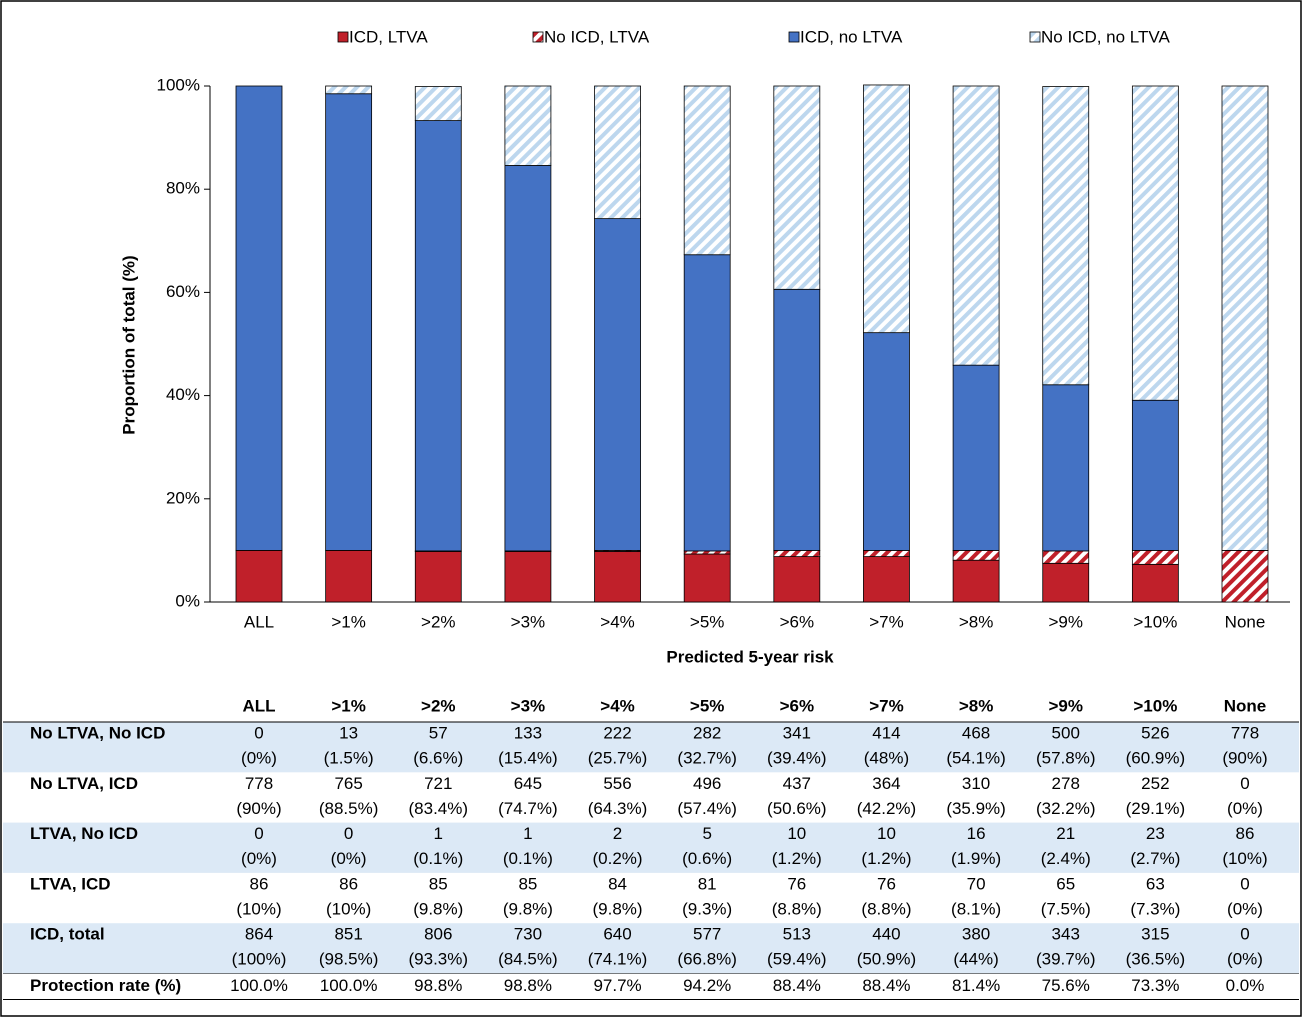 Image resolution: width=1302 pixels, height=1017 pixels. I want to click on row-label: ICD, total, so click(67, 934).